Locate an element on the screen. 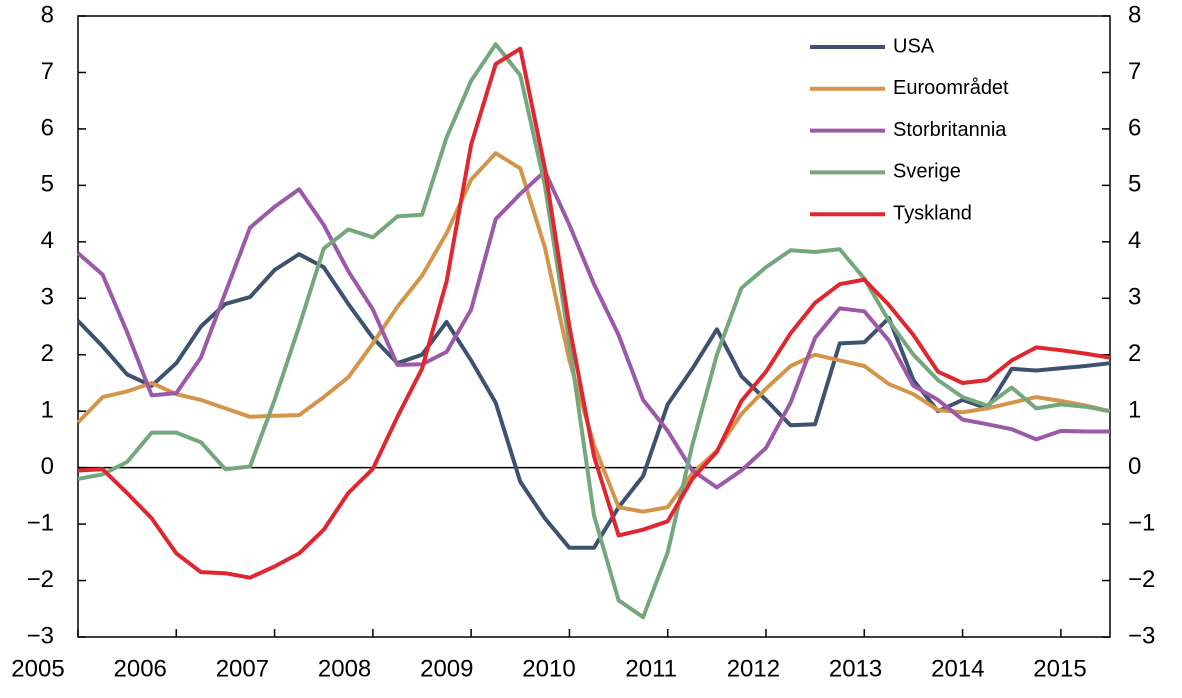  x-tick-label: 2005 is located at coordinates (37, 668).